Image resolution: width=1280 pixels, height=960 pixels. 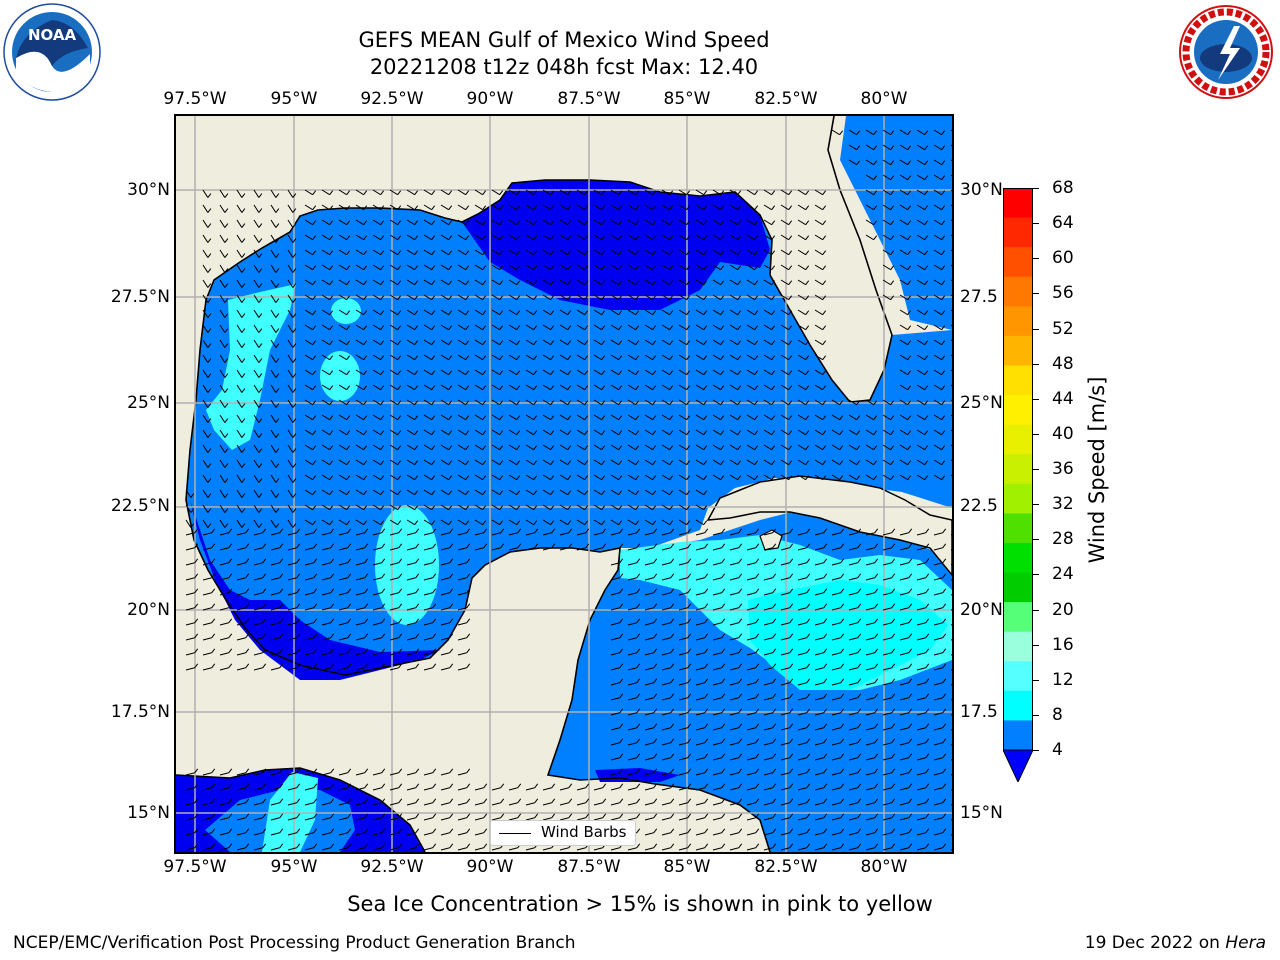 What do you see at coordinates (290, 812) in the screenshot?
I see `pacific-water-cyan` at bounding box center [290, 812].